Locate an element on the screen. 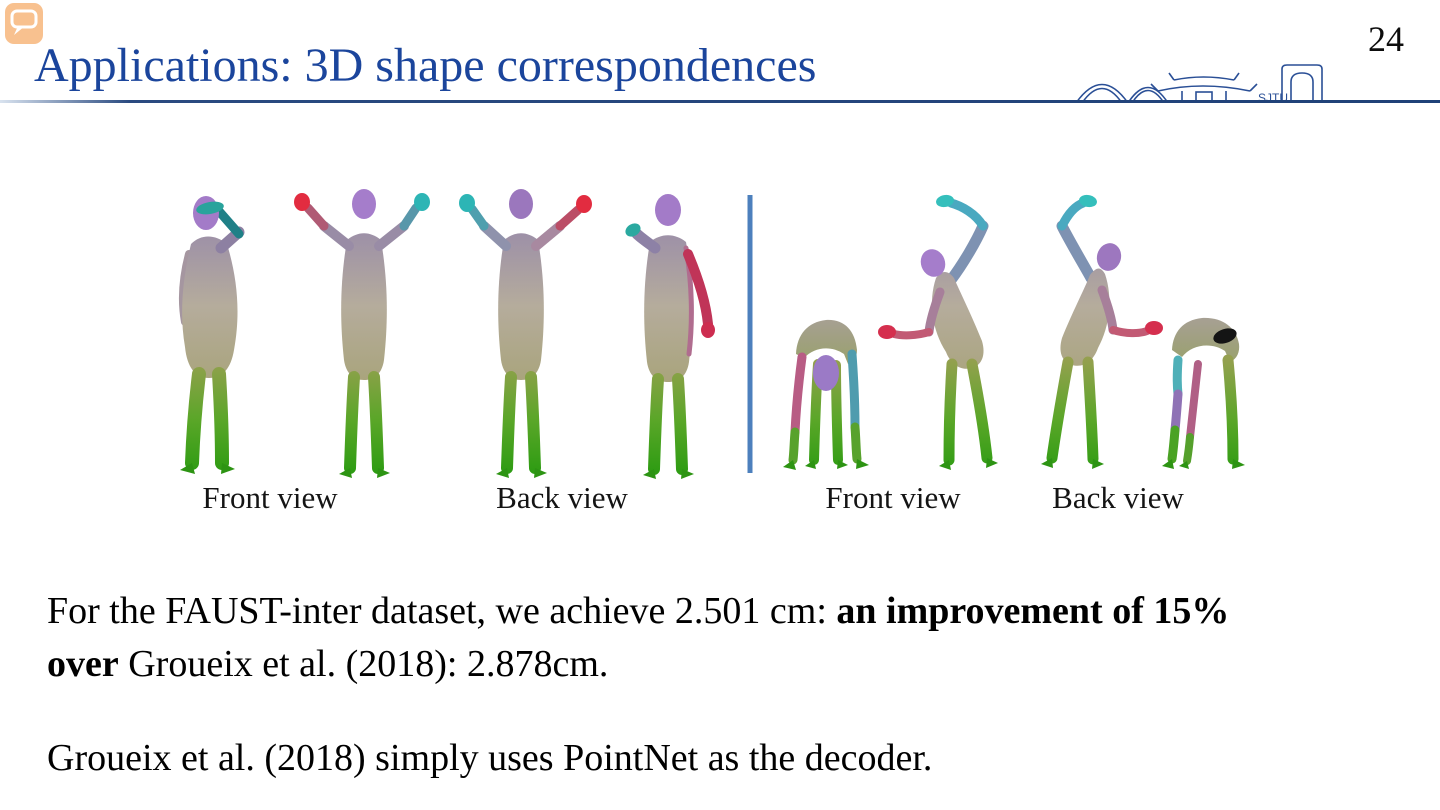 The height and width of the screenshot is (810, 1440). paragraph-1-bold-segment: an improvement of 15% is located at coordinates (1033, 611).